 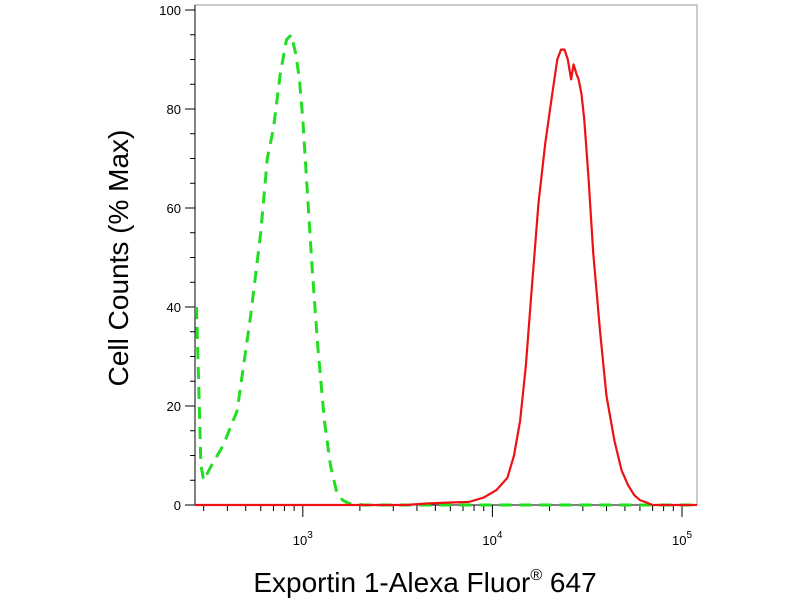 I want to click on y-axis: 0 20 40 60 80 100, so click(x=177, y=258).